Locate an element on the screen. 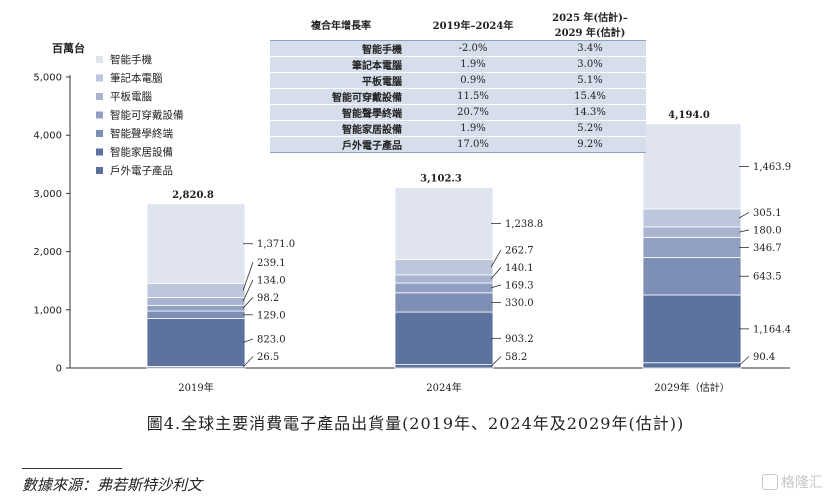  cagr-2019-2024: 1.9% is located at coordinates (473, 128).